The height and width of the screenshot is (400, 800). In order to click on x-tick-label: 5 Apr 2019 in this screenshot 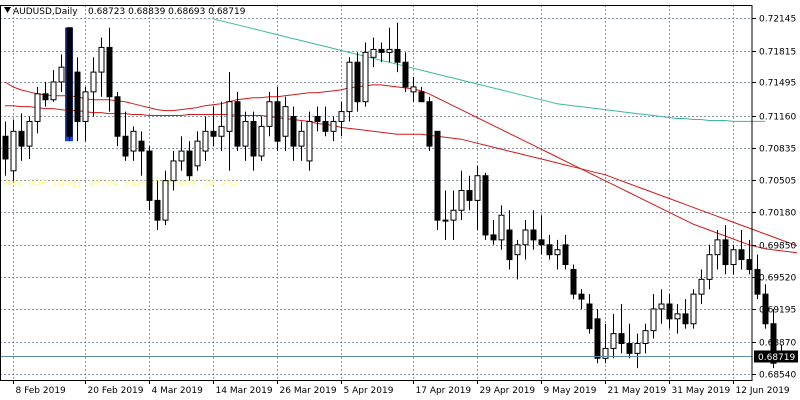, I will do `click(369, 391)`.